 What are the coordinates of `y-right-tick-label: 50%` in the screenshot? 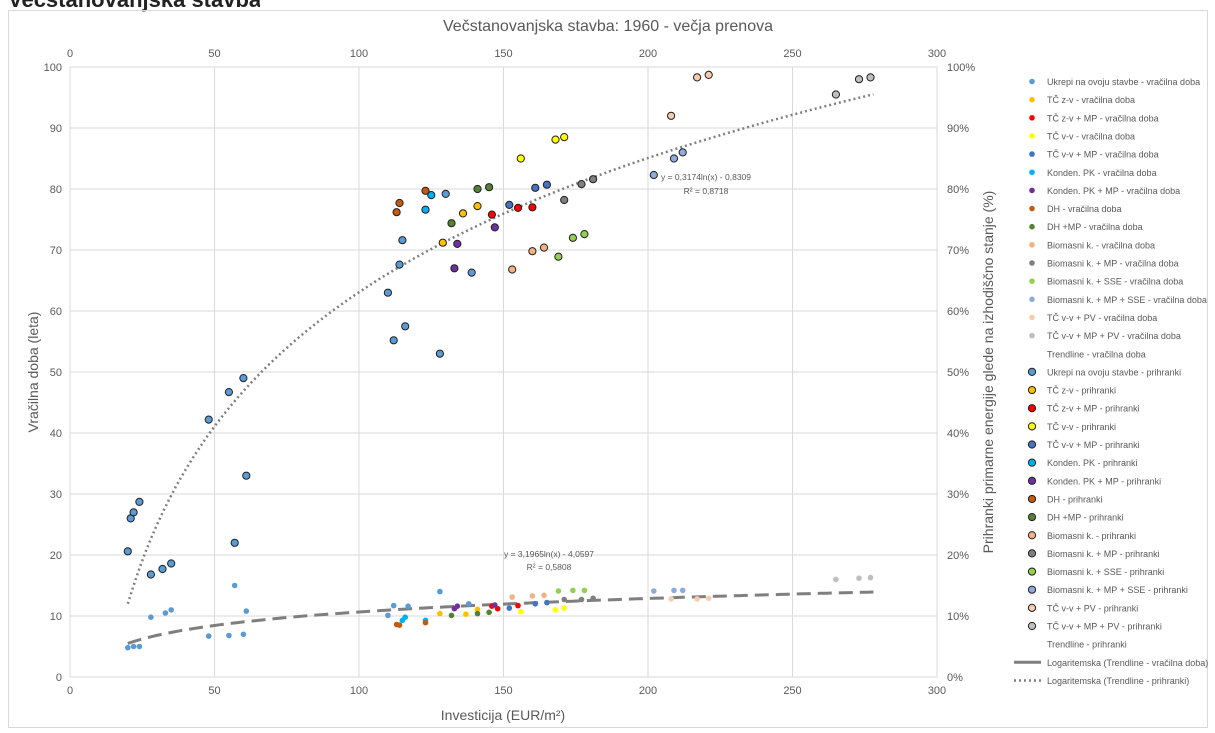 It's located at (958, 373).